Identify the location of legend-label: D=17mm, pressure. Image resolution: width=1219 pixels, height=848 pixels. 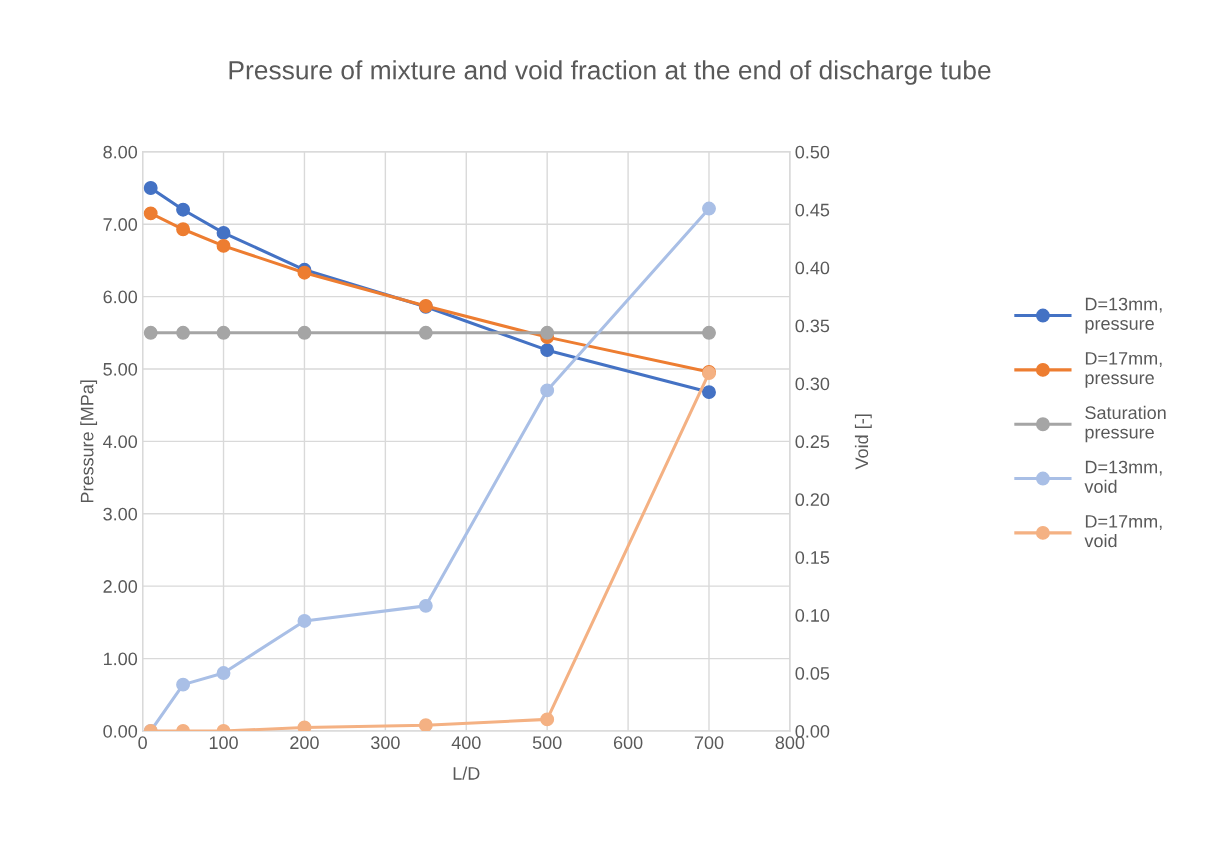
(1123, 370).